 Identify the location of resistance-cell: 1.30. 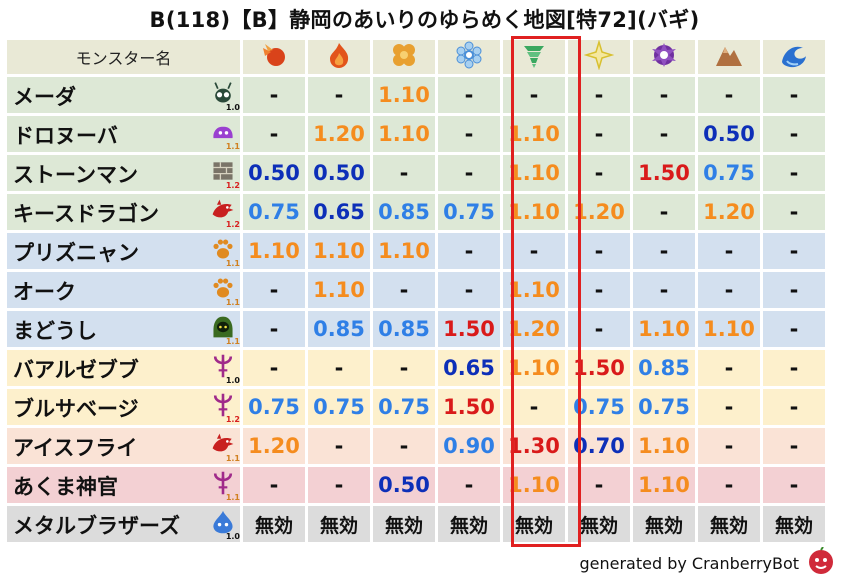
(534, 446).